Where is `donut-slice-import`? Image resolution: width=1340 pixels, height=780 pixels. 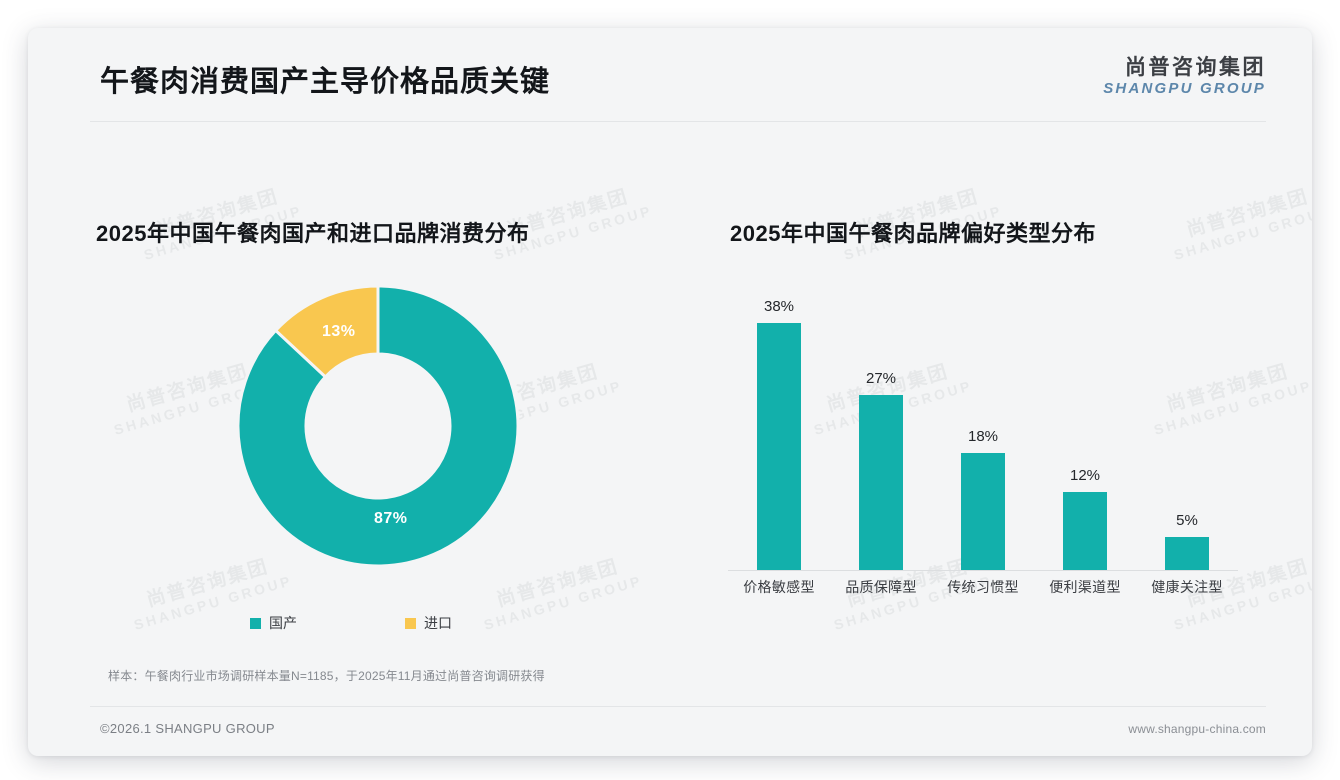 donut-slice-import is located at coordinates (326, 331).